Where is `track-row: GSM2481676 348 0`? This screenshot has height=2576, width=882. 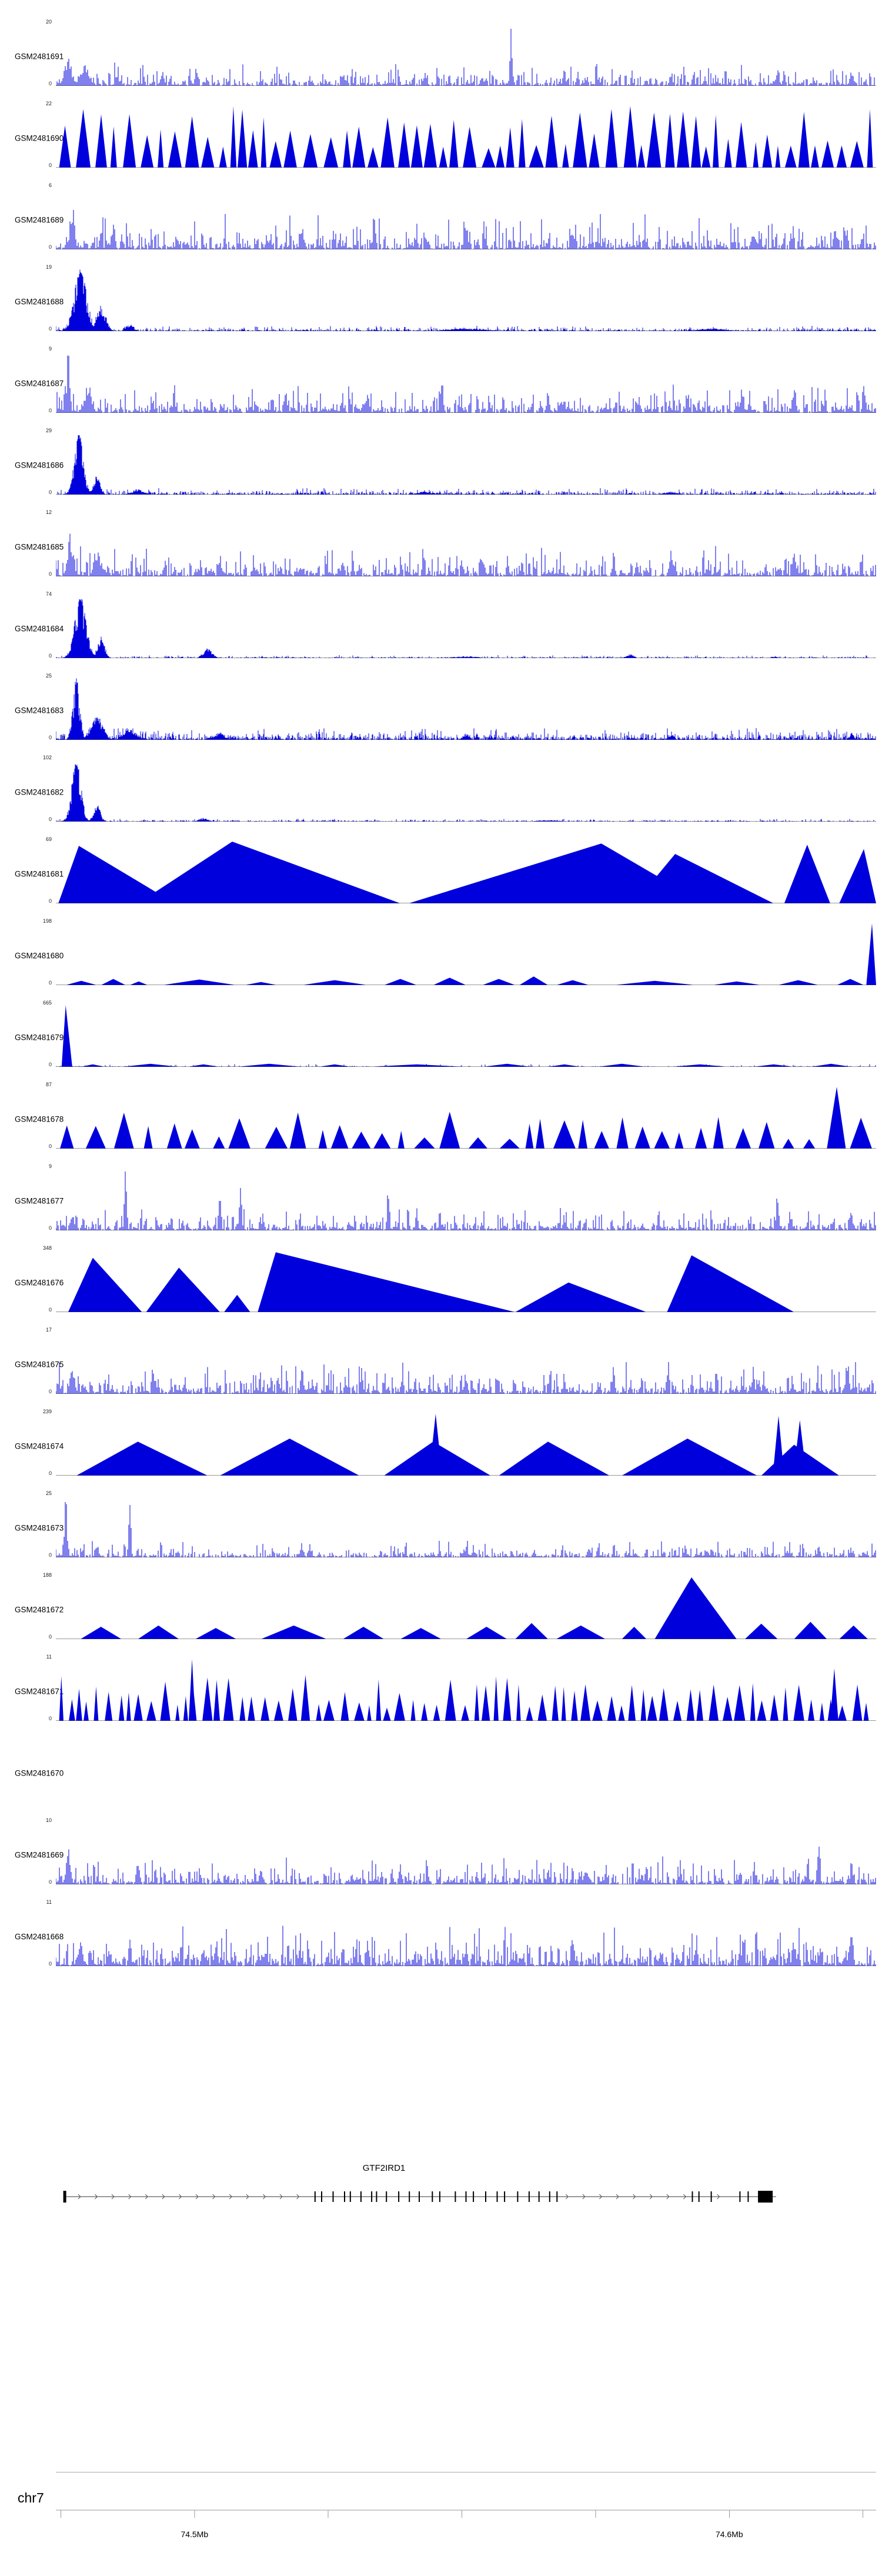 track-row: GSM2481676 348 0 is located at coordinates (441, 1282).